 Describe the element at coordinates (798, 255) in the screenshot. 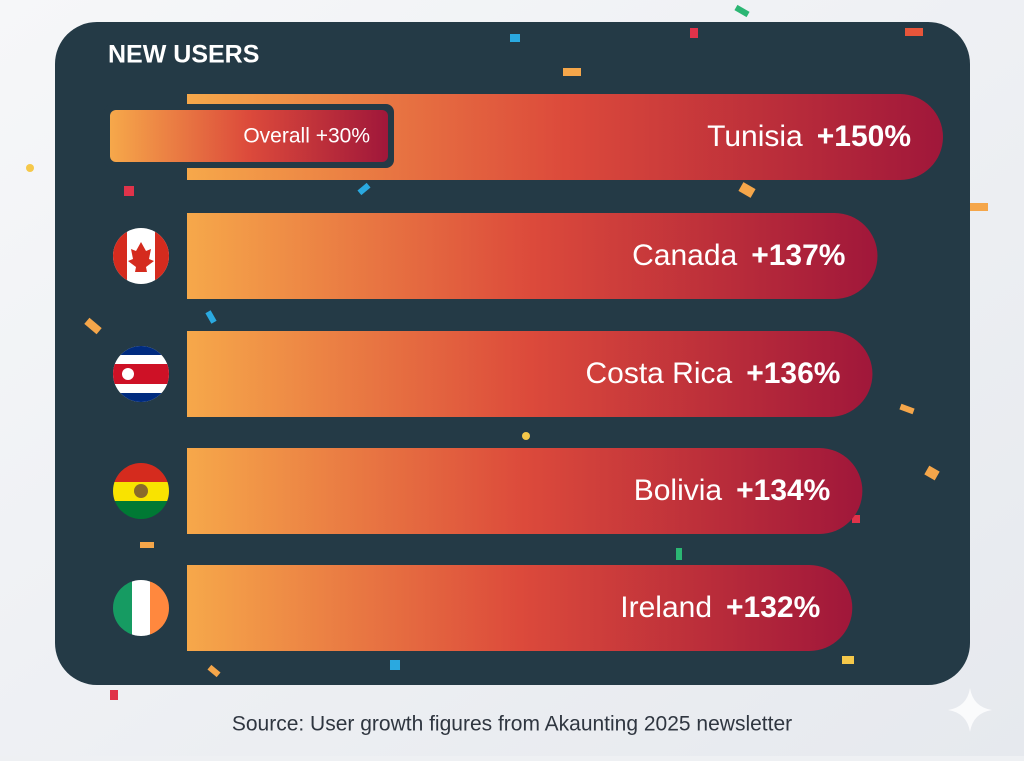

I see `value-label: +137%` at that location.